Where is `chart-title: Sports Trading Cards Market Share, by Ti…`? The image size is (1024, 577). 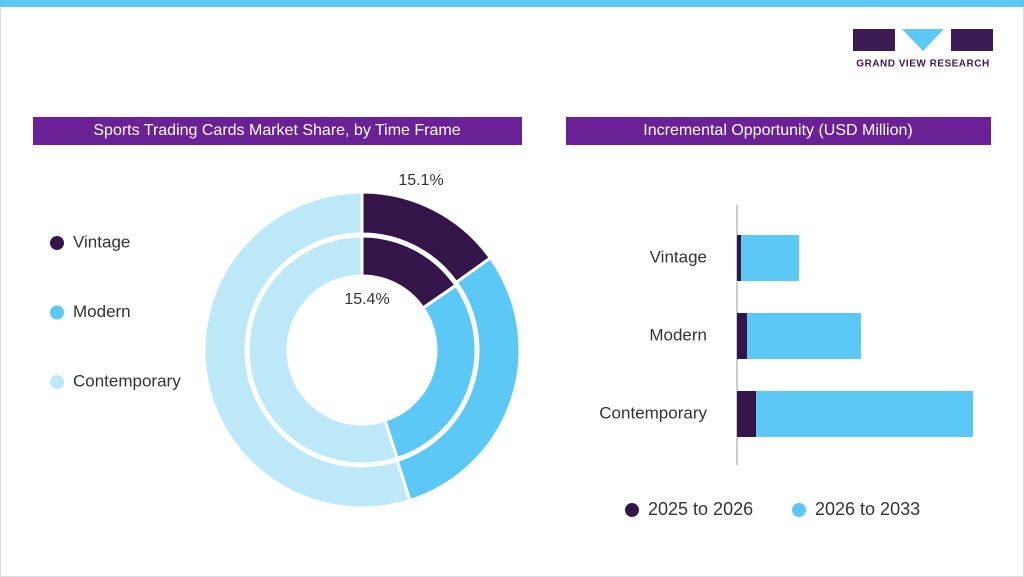
chart-title: Sports Trading Cards Market Share, by Ti… is located at coordinates (276, 130).